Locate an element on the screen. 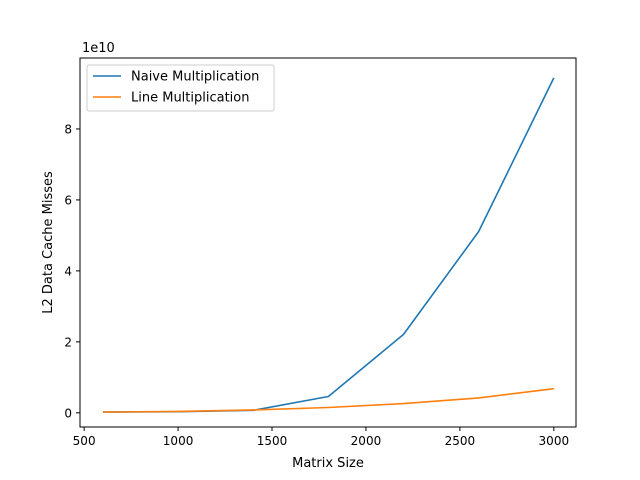 The image size is (640, 480). x-tick-label: 1500 is located at coordinates (272, 441).